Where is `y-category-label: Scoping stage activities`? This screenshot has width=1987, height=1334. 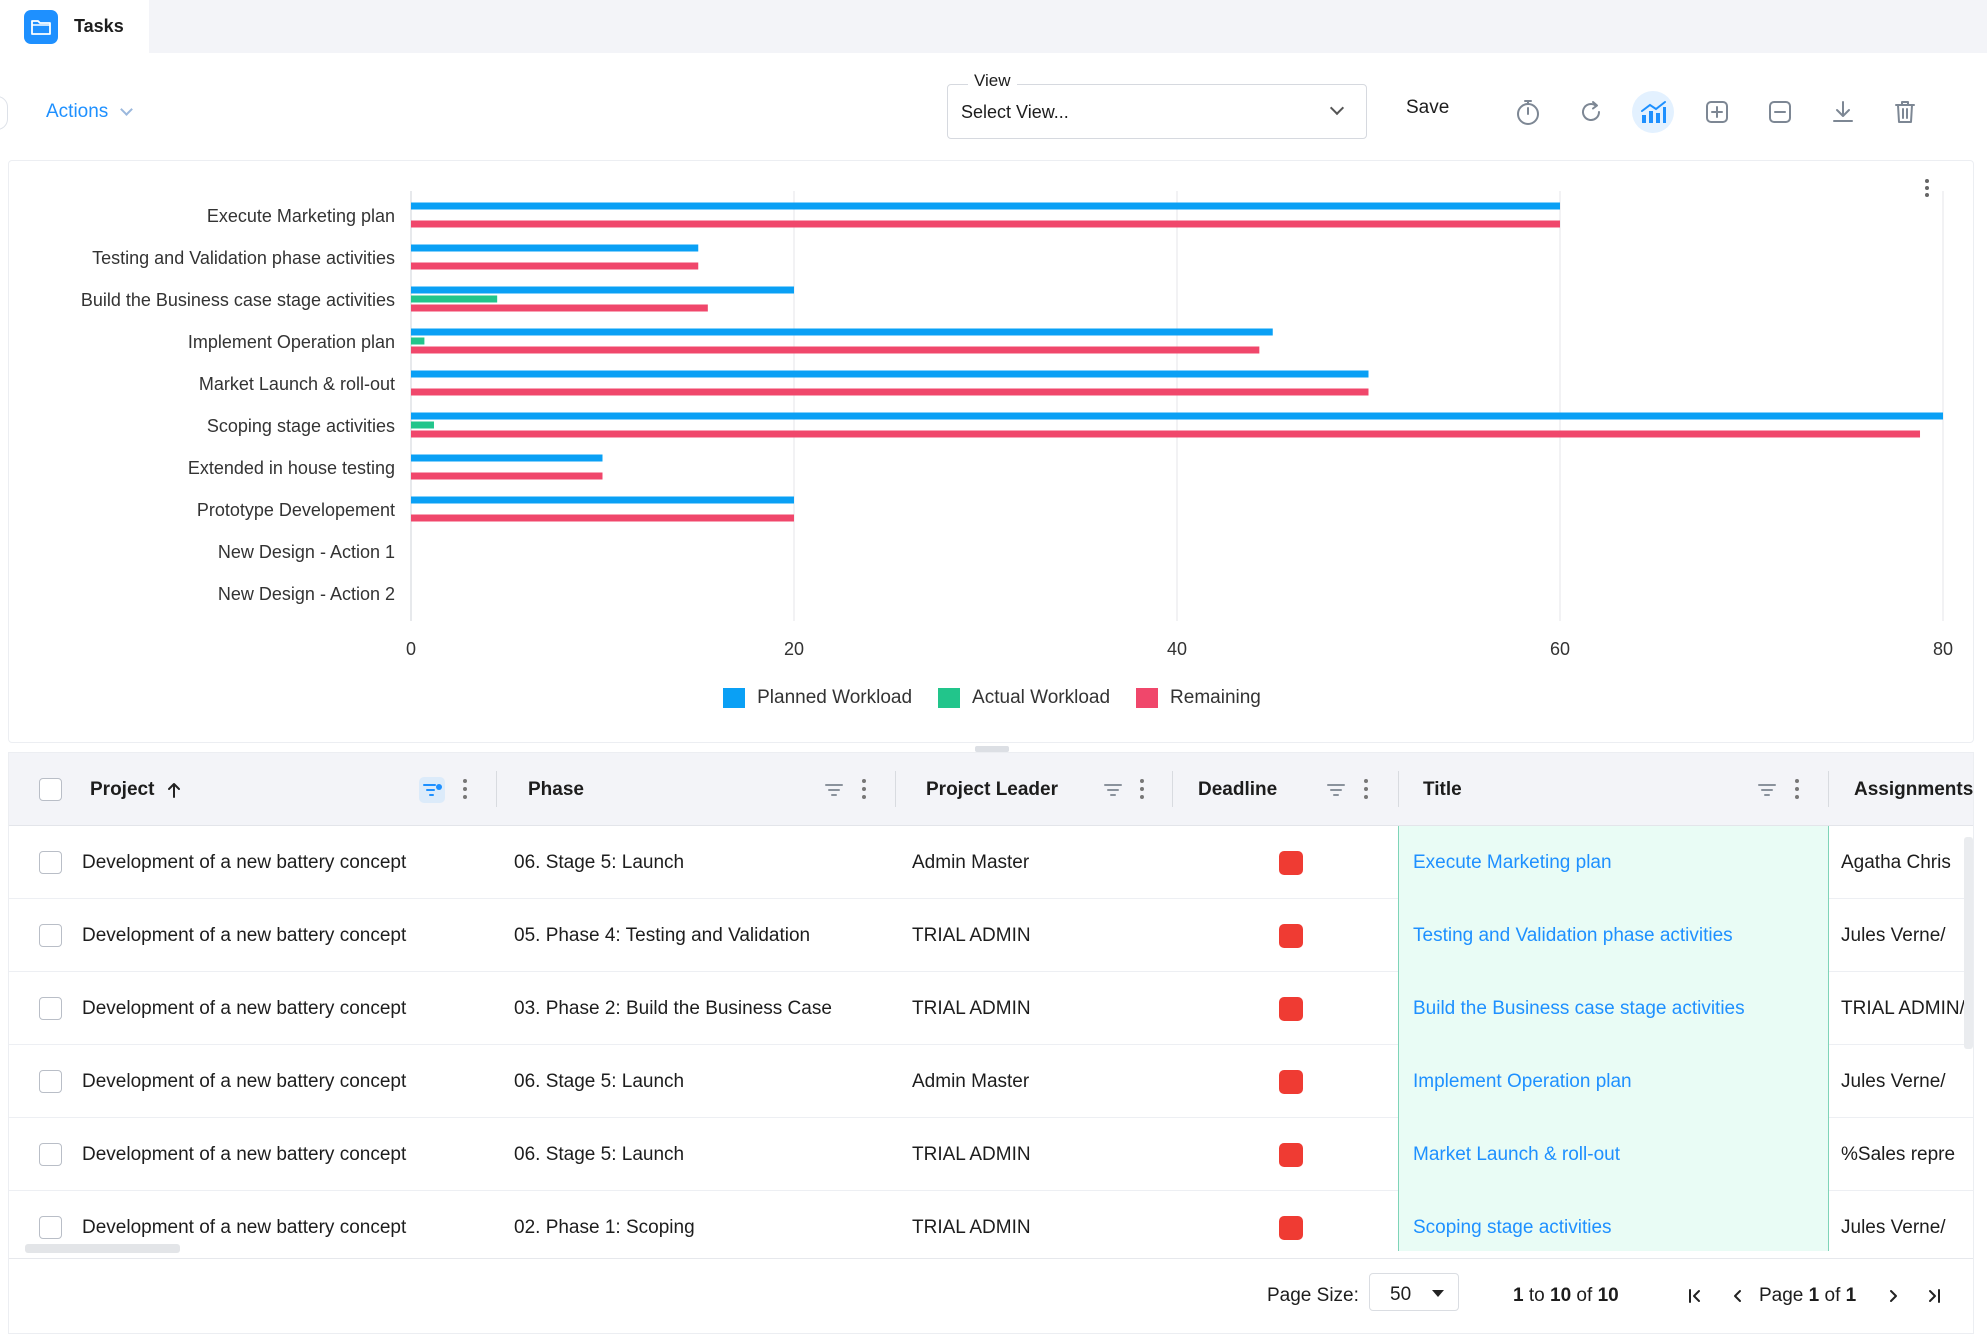 y-category-label: Scoping stage activities is located at coordinates (301, 426).